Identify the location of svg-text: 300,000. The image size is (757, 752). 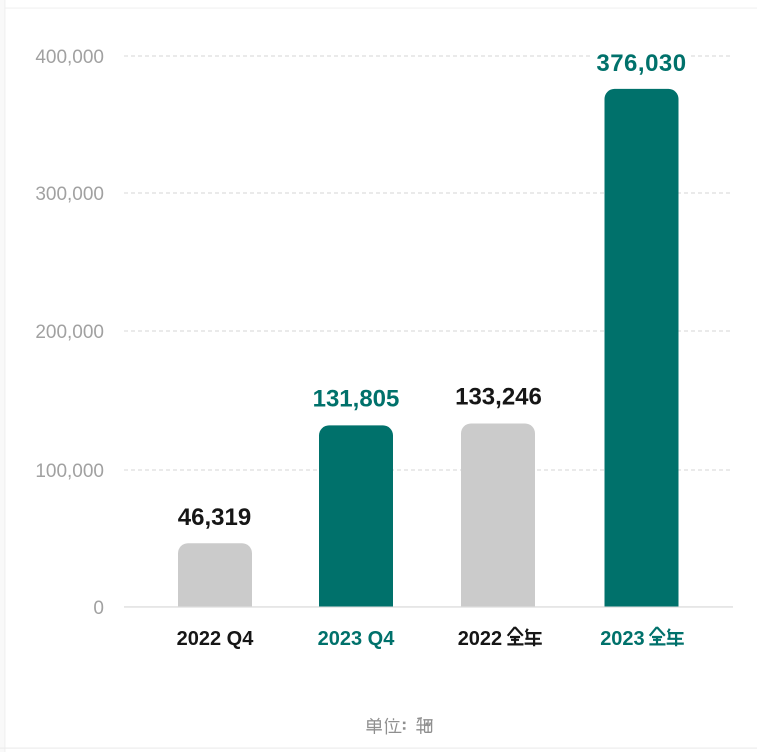
(69, 194).